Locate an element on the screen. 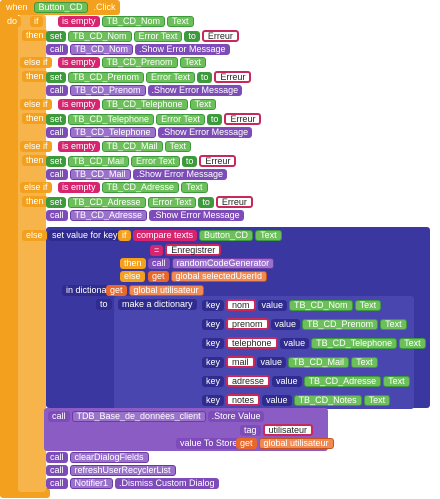 This screenshot has width=440, height=499. block-row: key adresse value TB_CD_Adresse Text is located at coordinates (306, 381).